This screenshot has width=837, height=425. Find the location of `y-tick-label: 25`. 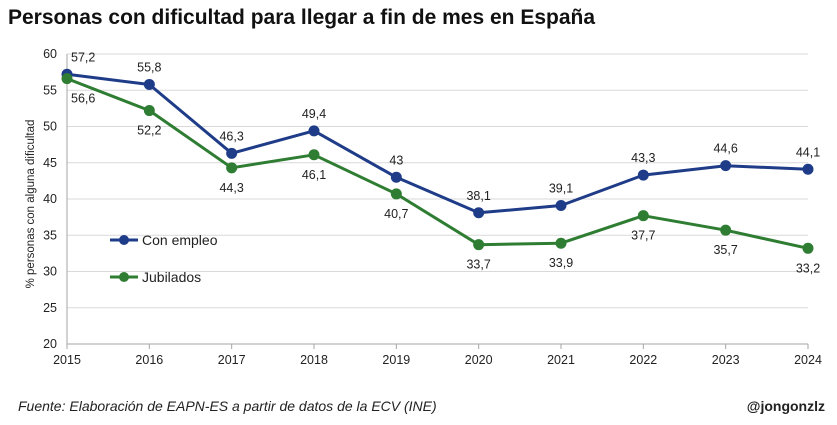

y-tick-label: 25 is located at coordinates (50, 308).